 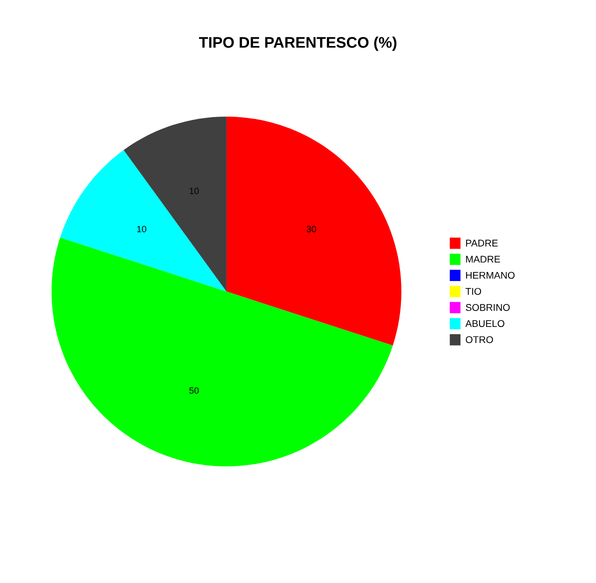 I want to click on data-label: 50, so click(x=194, y=390).